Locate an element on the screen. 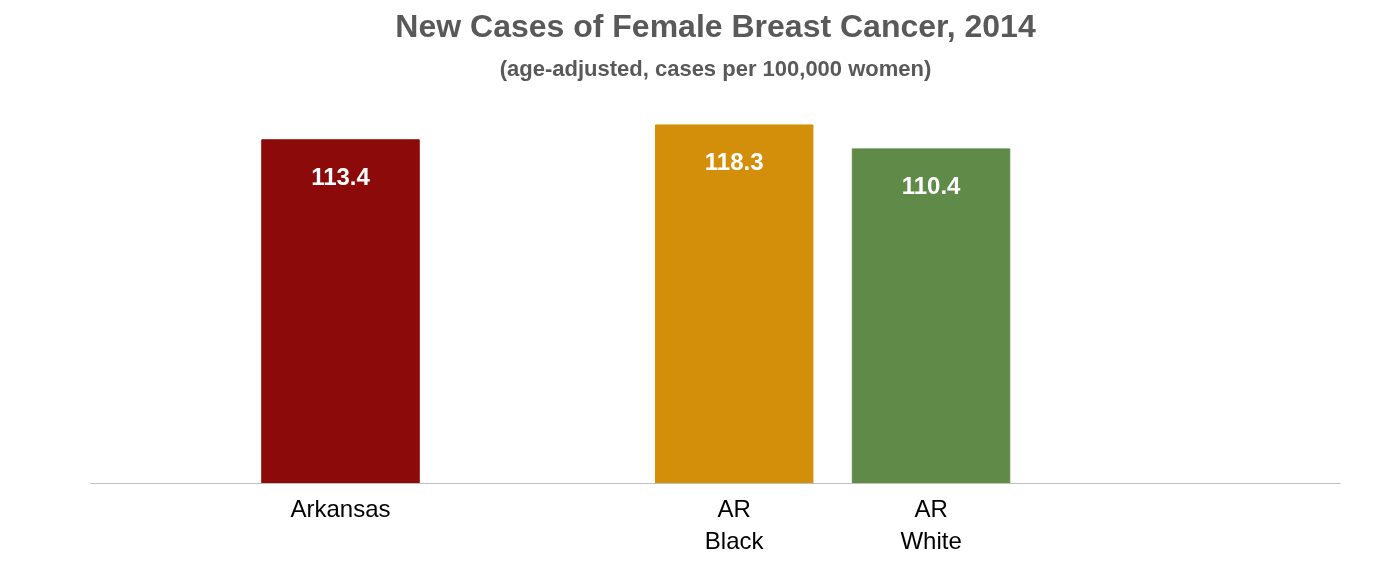 This screenshot has width=1396, height=568. chart-title: New Cases of Female Breast Cancer, 2014 is located at coordinates (715, 25).